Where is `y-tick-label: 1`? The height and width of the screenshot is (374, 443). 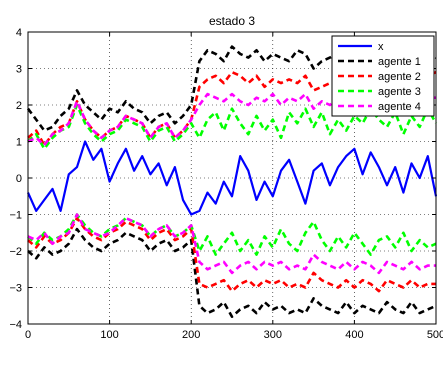
y-tick-label: 1 is located at coordinates (19, 143).